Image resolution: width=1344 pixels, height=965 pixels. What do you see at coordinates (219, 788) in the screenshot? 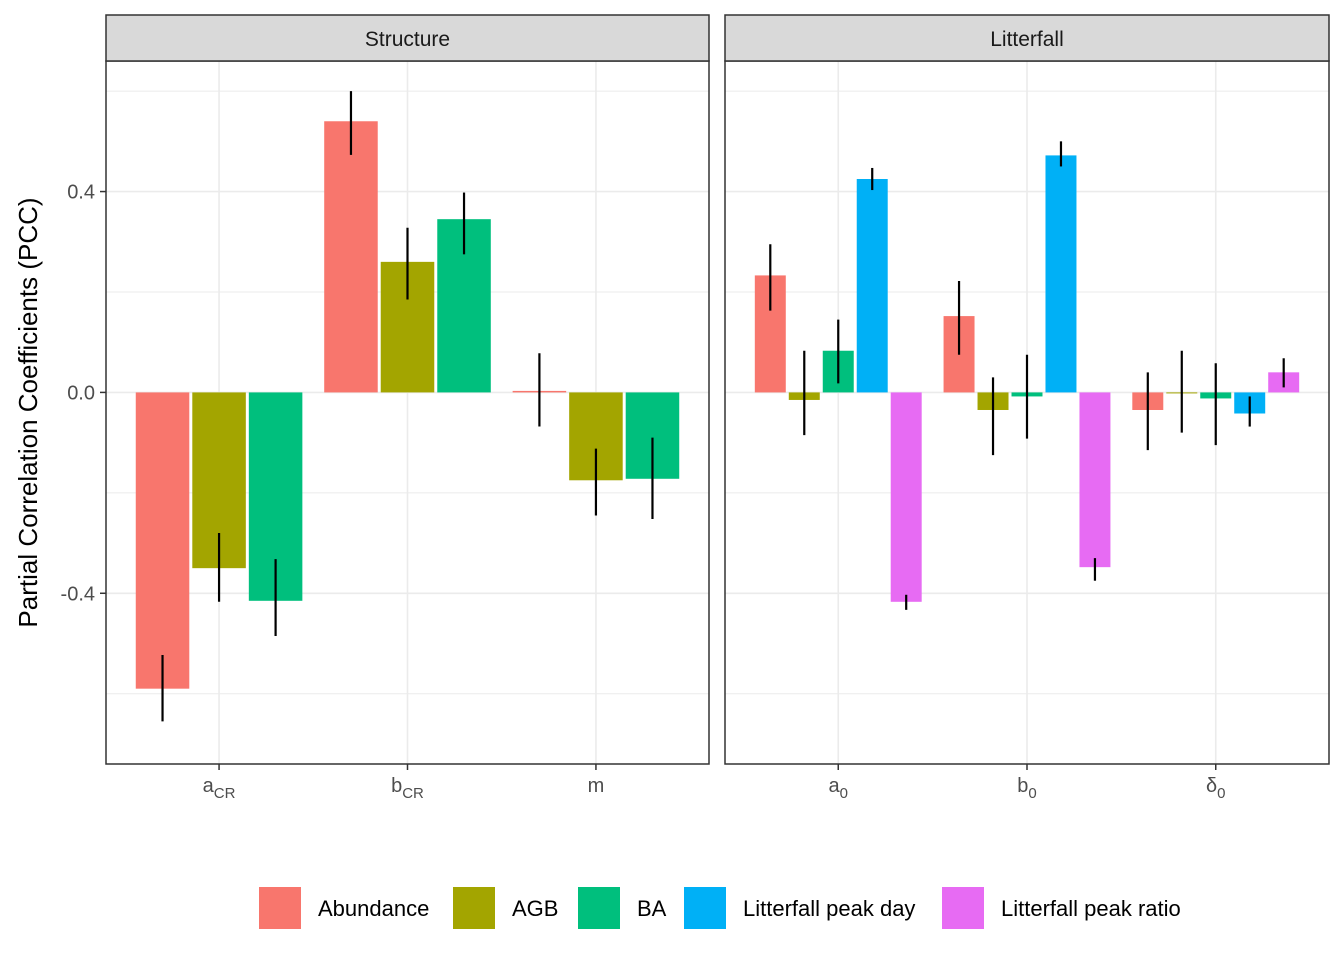
I see `x-tick-label-0-0: aCR` at bounding box center [219, 788].